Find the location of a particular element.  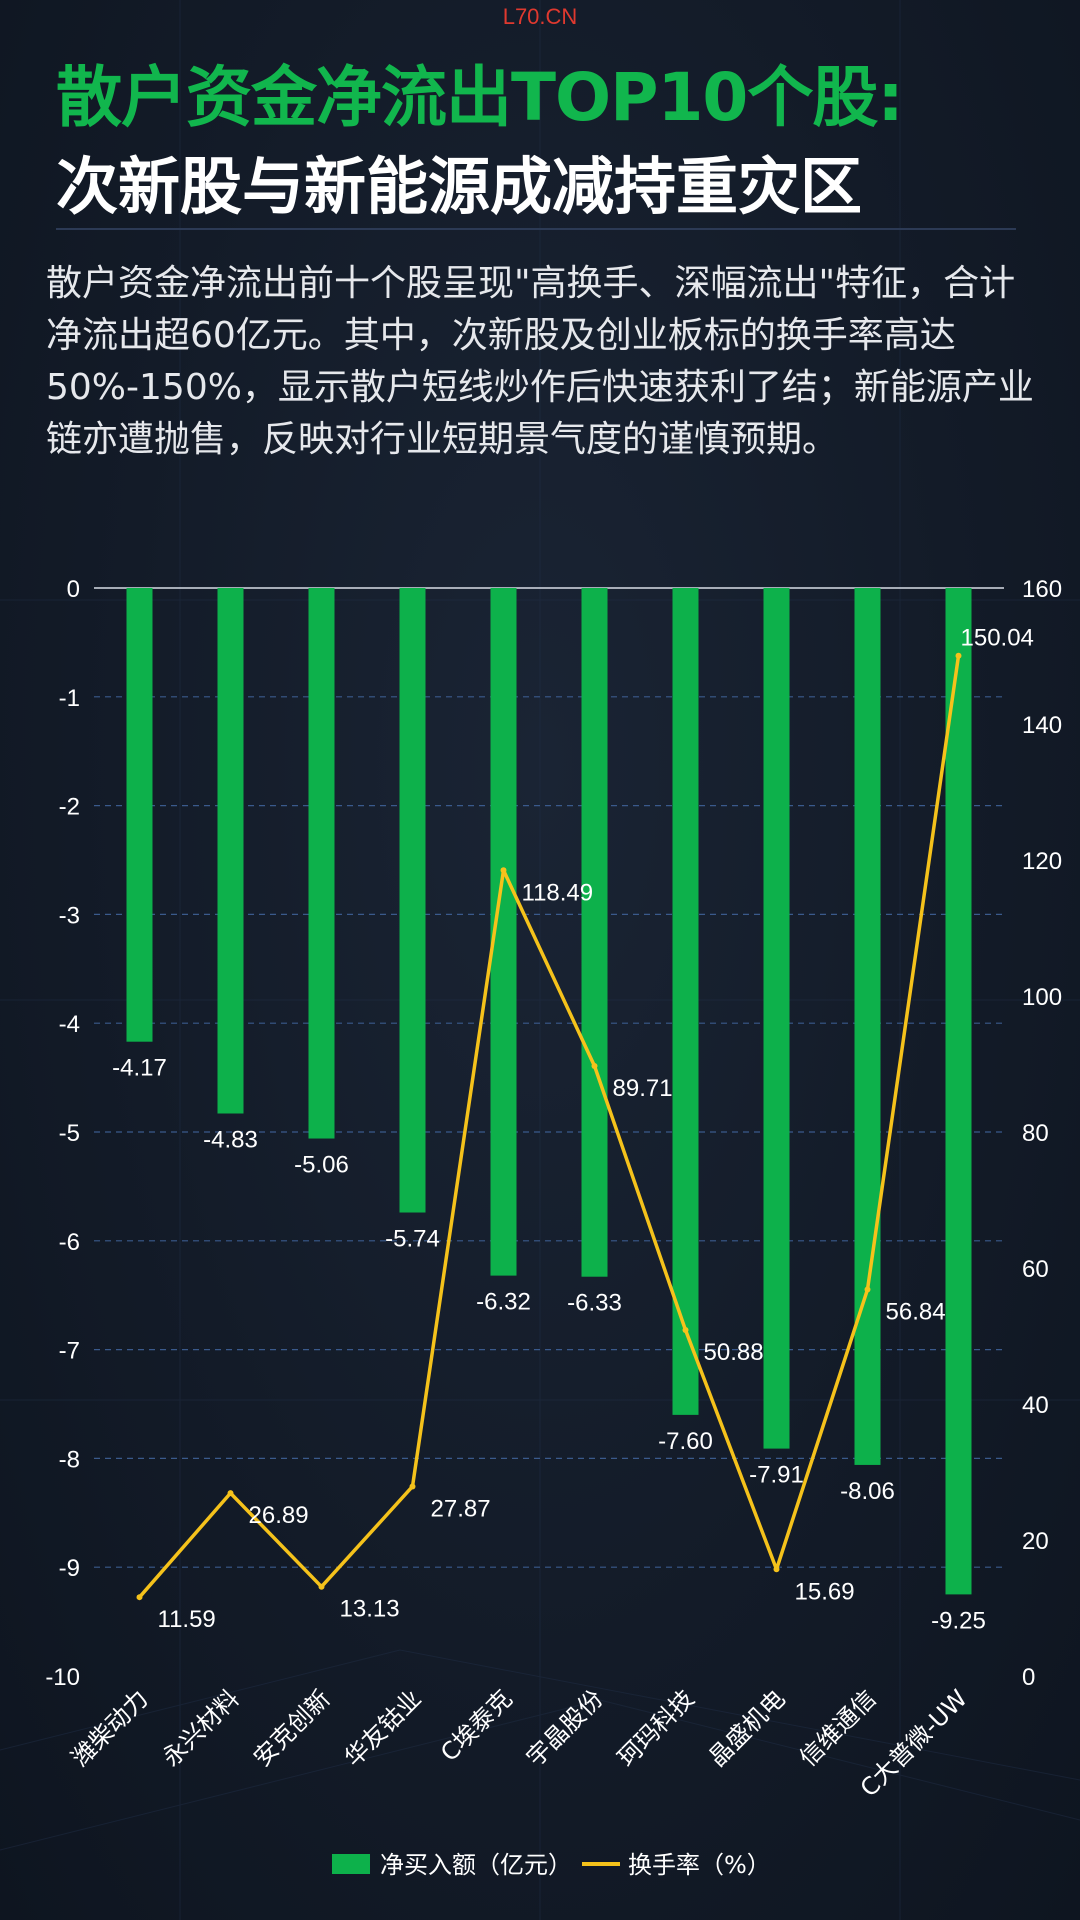

category-label: C埃泰克 is located at coordinates (476, 1725).